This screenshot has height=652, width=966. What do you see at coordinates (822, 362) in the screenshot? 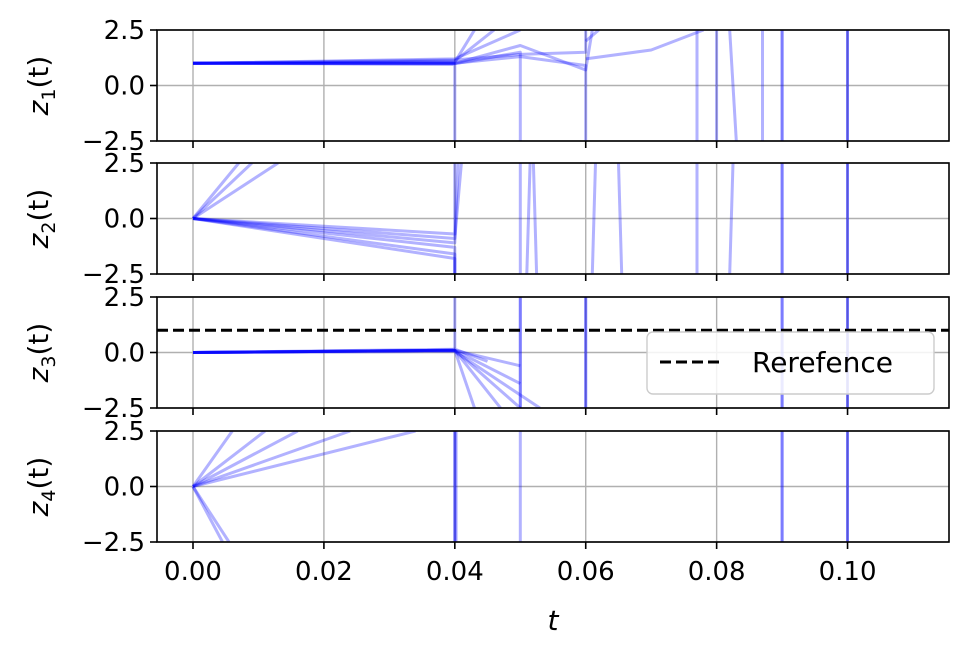
I see `legend-label: Rerefence` at bounding box center [822, 362].